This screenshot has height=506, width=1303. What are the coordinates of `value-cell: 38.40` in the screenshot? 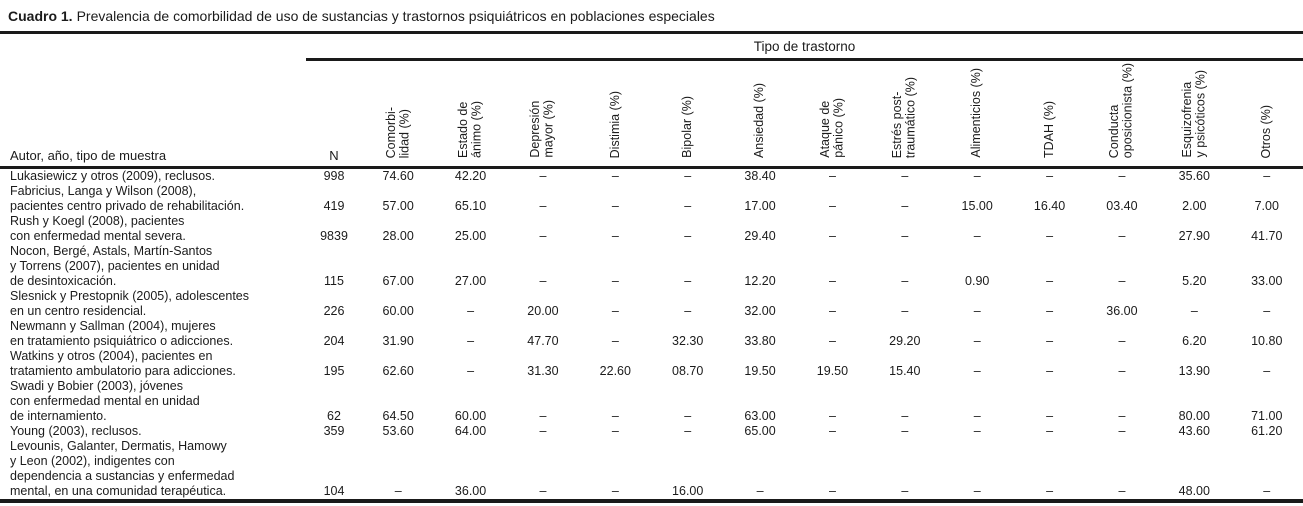 It's located at (760, 176).